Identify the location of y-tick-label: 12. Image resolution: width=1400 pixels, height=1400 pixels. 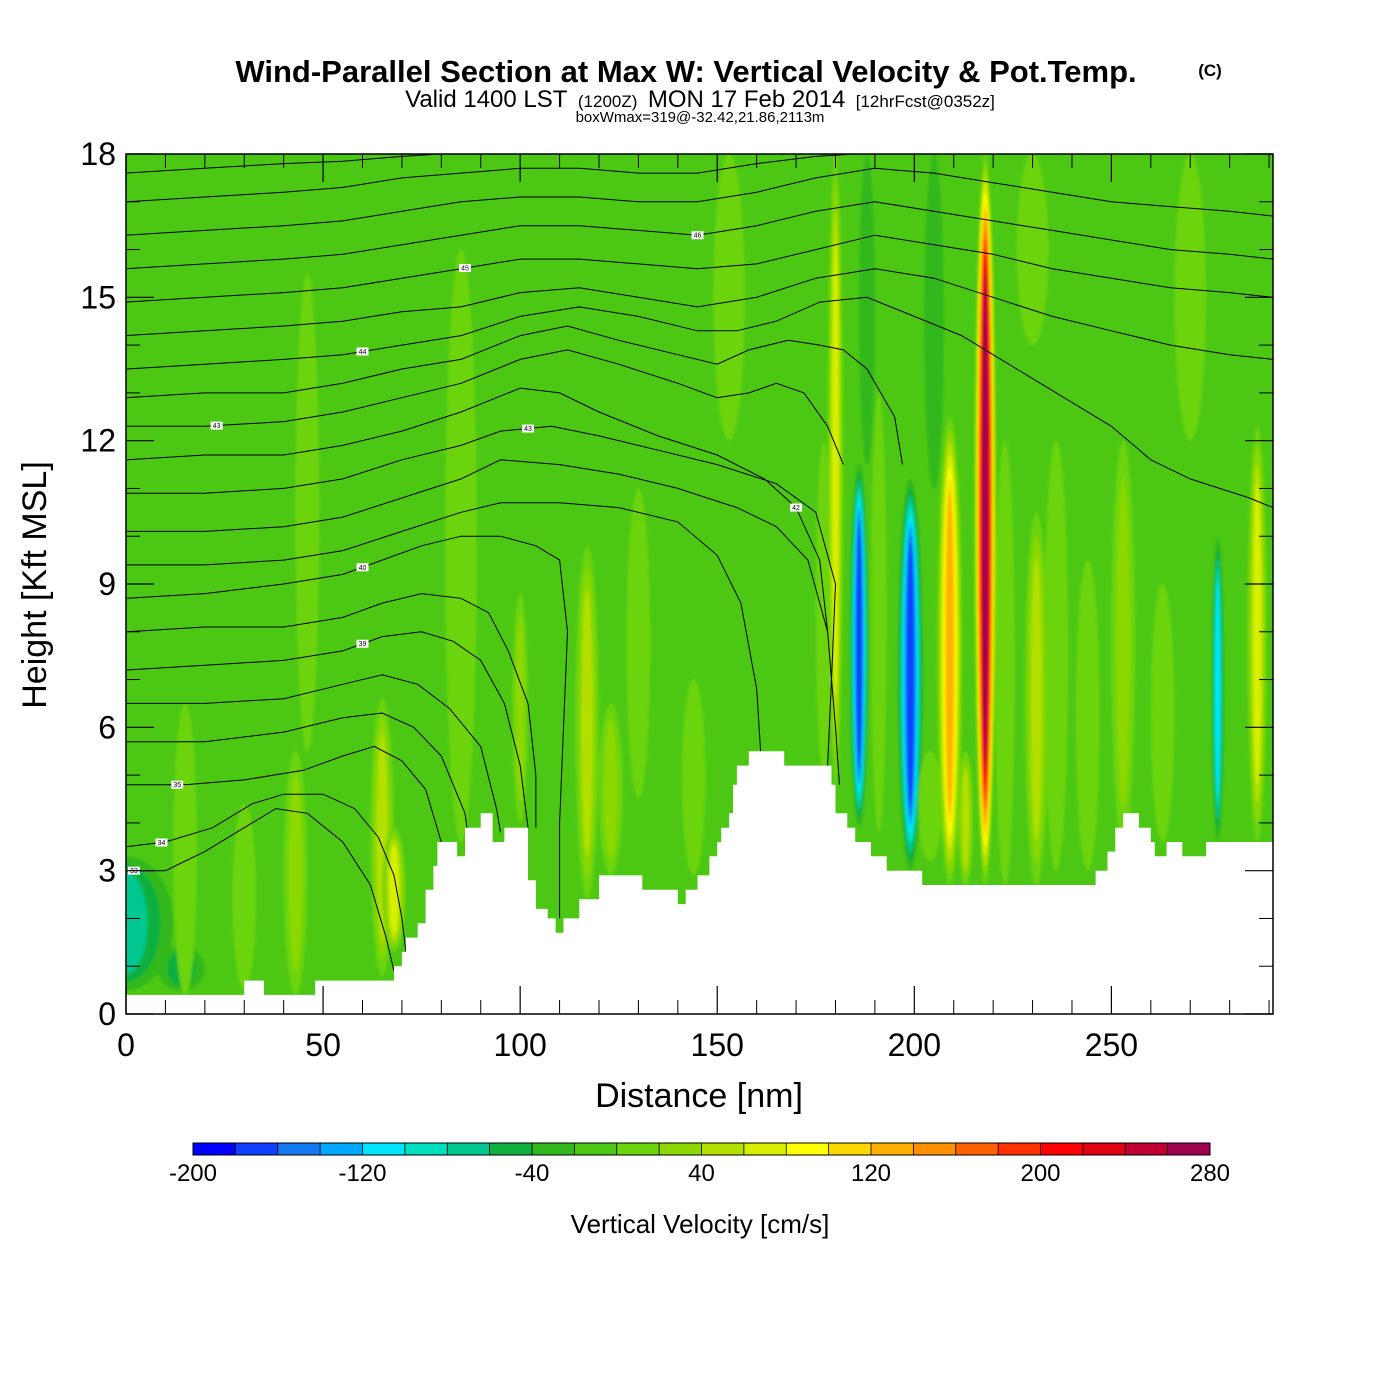
(98, 441).